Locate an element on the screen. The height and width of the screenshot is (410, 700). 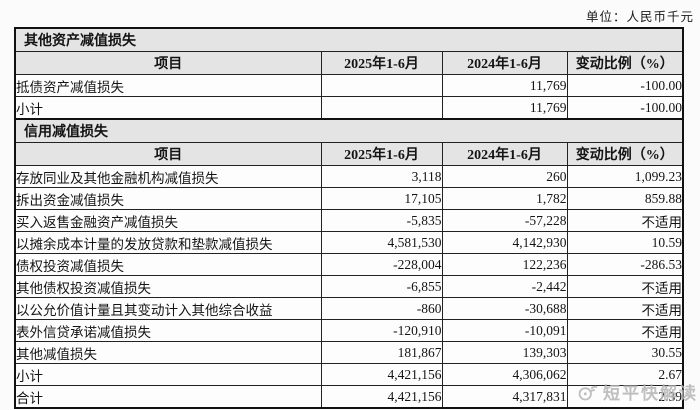
value-2024-cell: 1,782 is located at coordinates (504, 198).